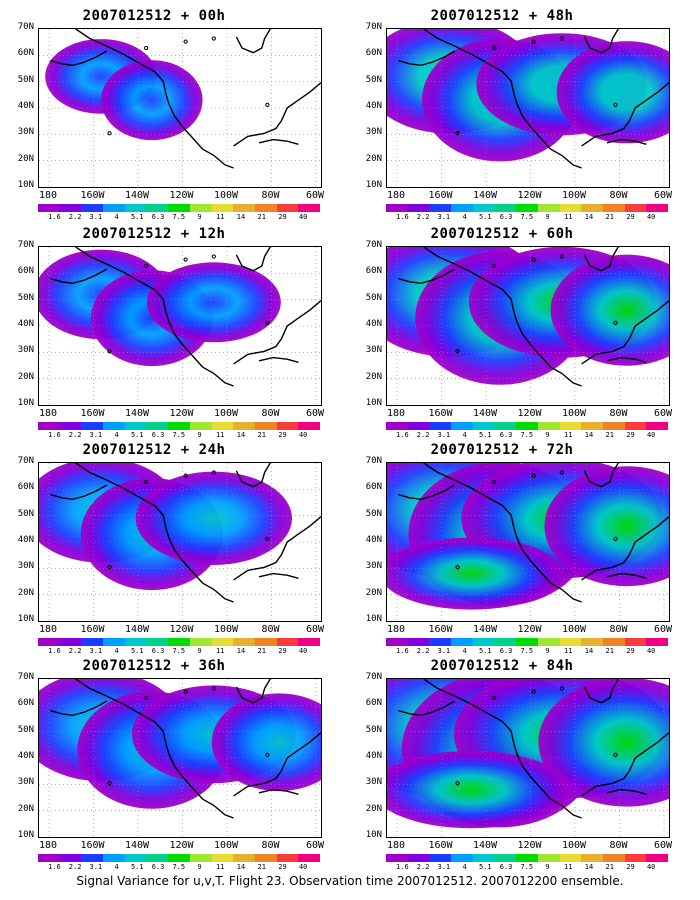 This screenshot has height=900, width=700. I want to click on colorbar-label: 21, so click(261, 435).